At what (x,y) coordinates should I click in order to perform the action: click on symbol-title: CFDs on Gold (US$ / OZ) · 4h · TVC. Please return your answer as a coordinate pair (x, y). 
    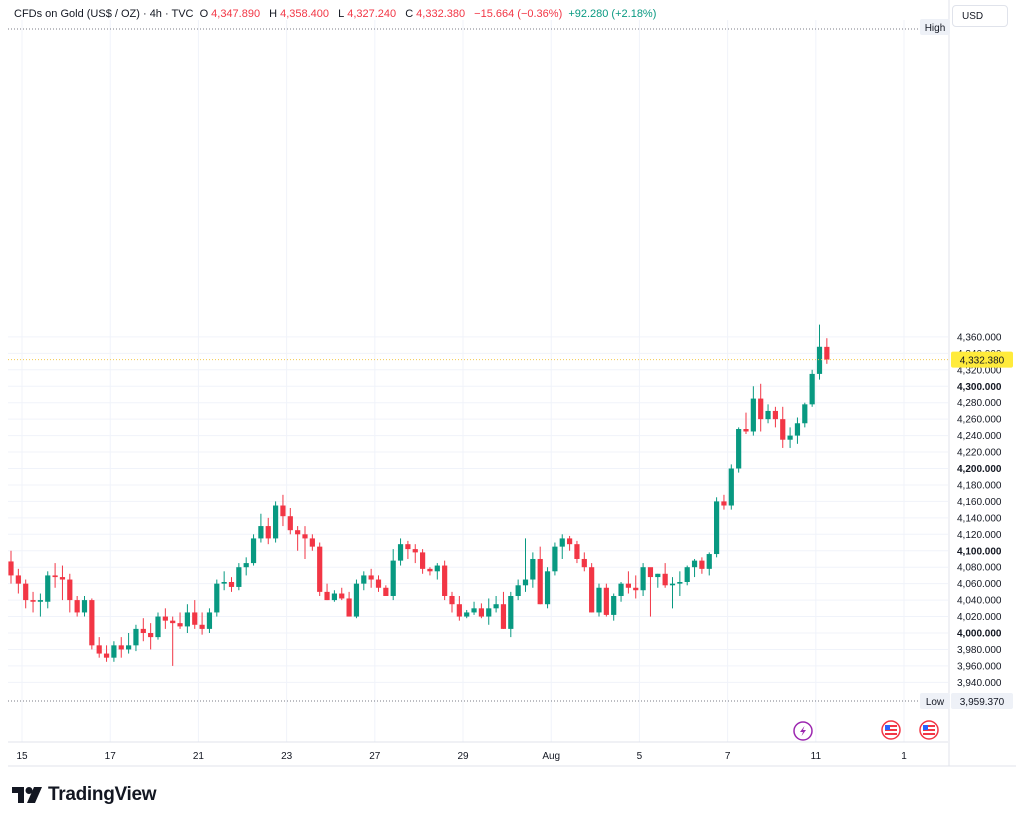
    Looking at the image, I should click on (104, 14).